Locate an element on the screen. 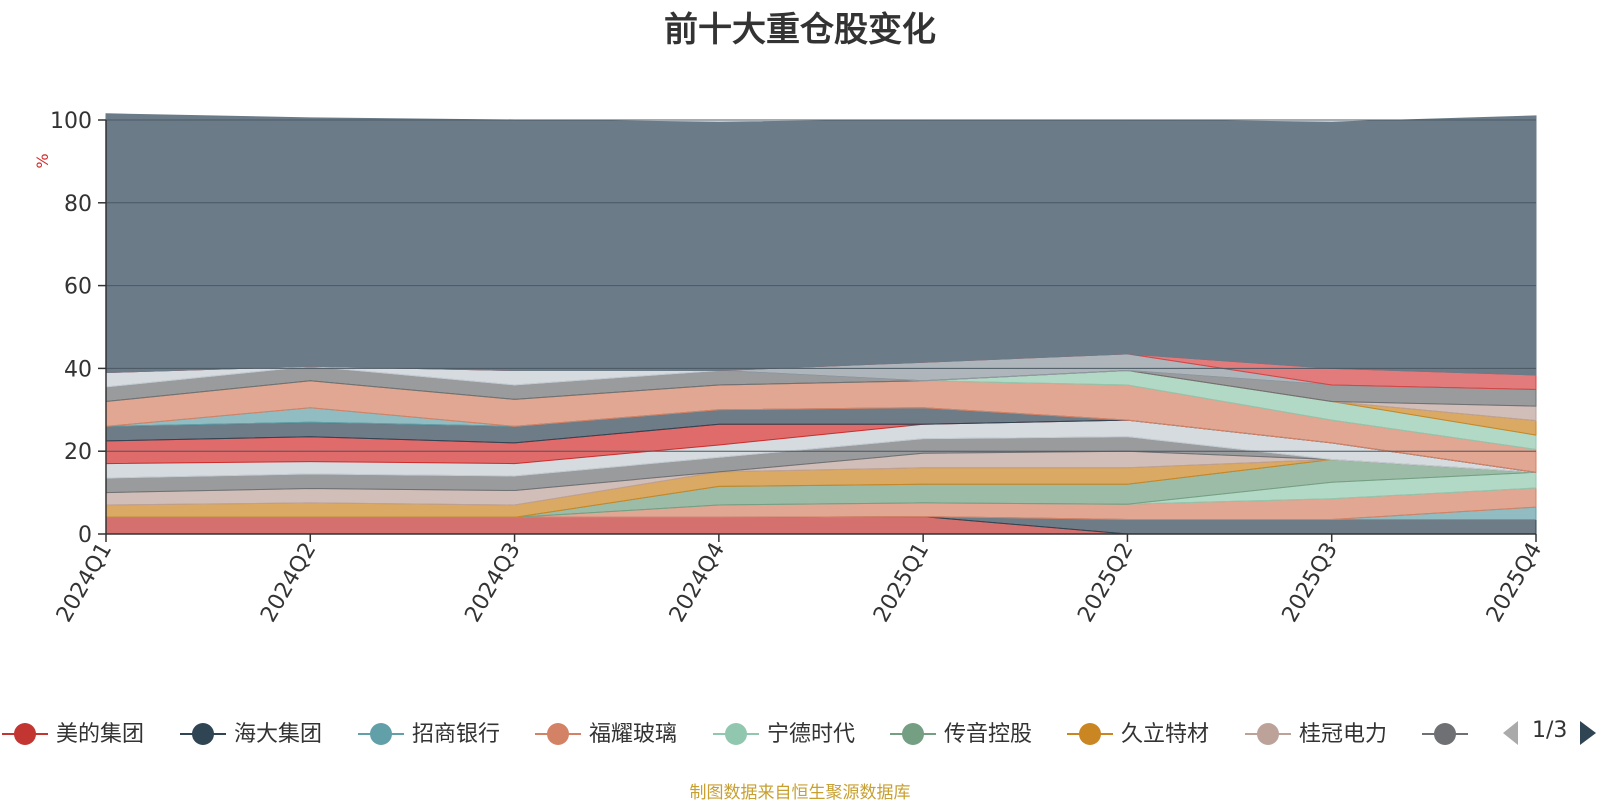 This screenshot has width=1600, height=803. legend-item: 久立特材 is located at coordinates (1137, 732).